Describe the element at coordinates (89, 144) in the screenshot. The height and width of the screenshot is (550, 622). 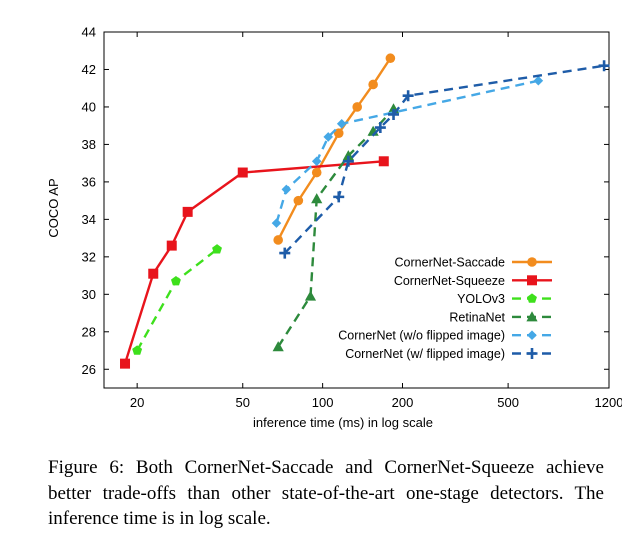
I see `y-tick-label: 38` at that location.